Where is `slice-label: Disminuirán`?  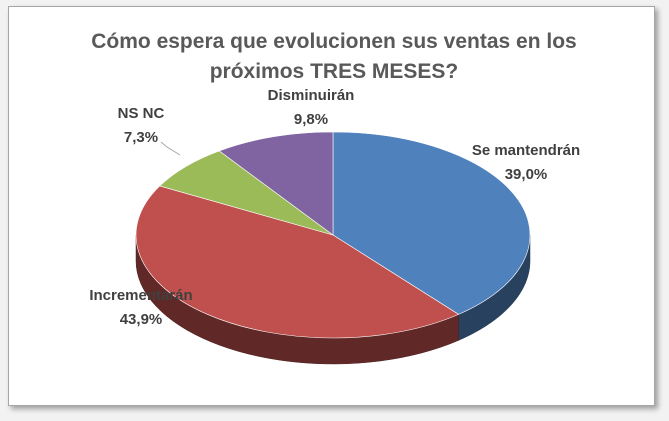 slice-label: Disminuirán is located at coordinates (311, 95).